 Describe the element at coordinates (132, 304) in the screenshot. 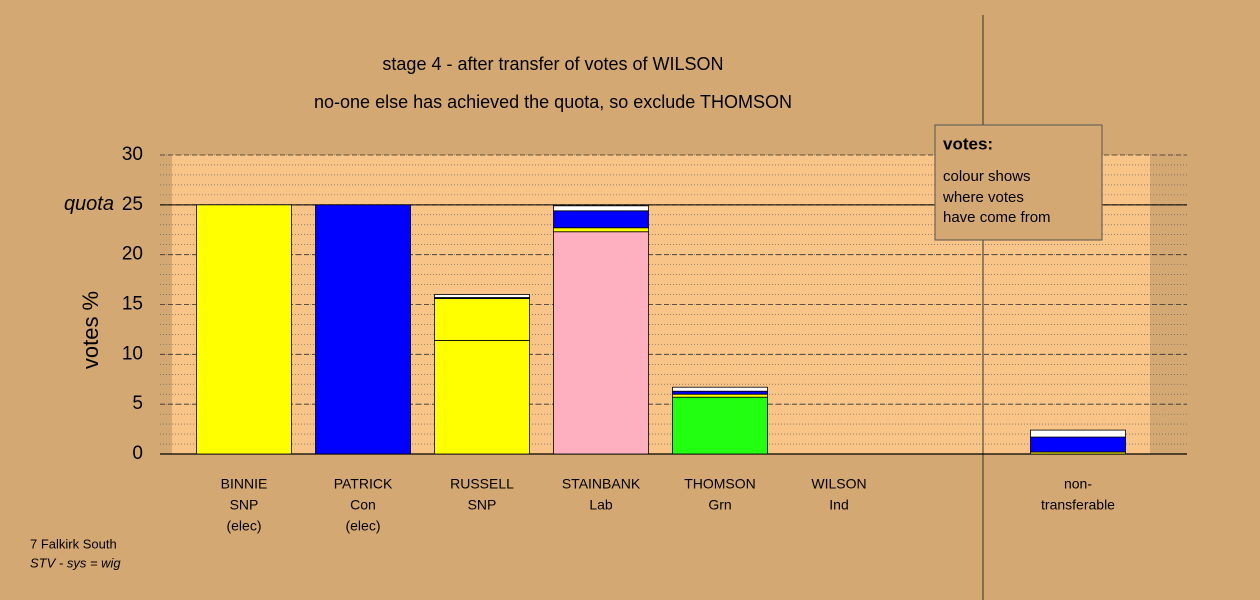

I see `y-tick-label: 15` at that location.